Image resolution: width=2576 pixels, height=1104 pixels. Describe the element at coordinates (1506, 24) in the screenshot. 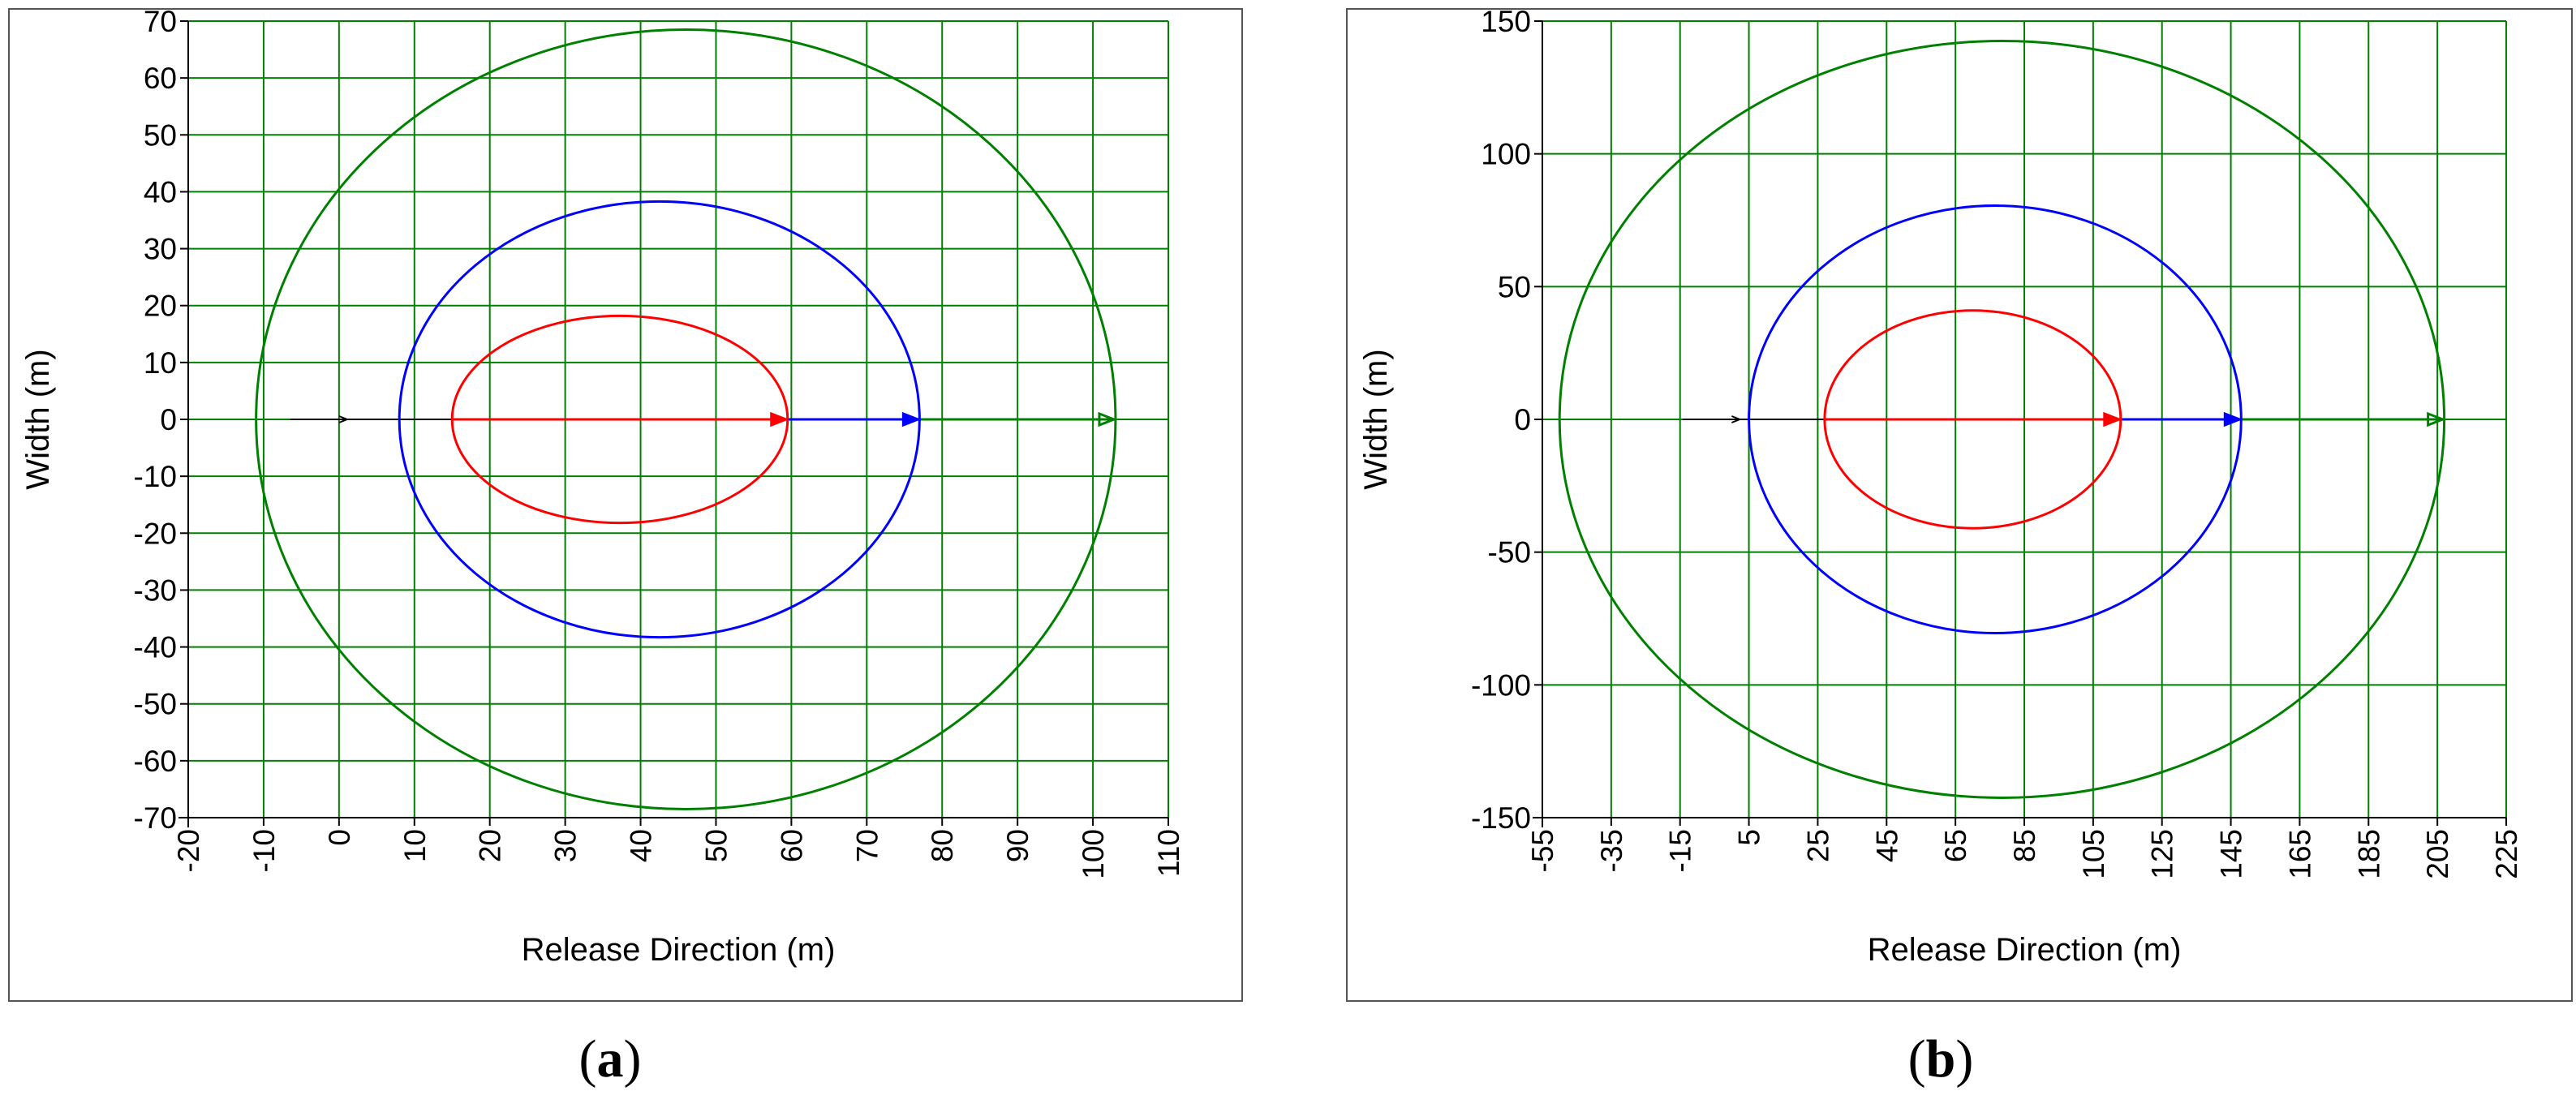

I see `chart-b-ytick-label-6: 150` at that location.